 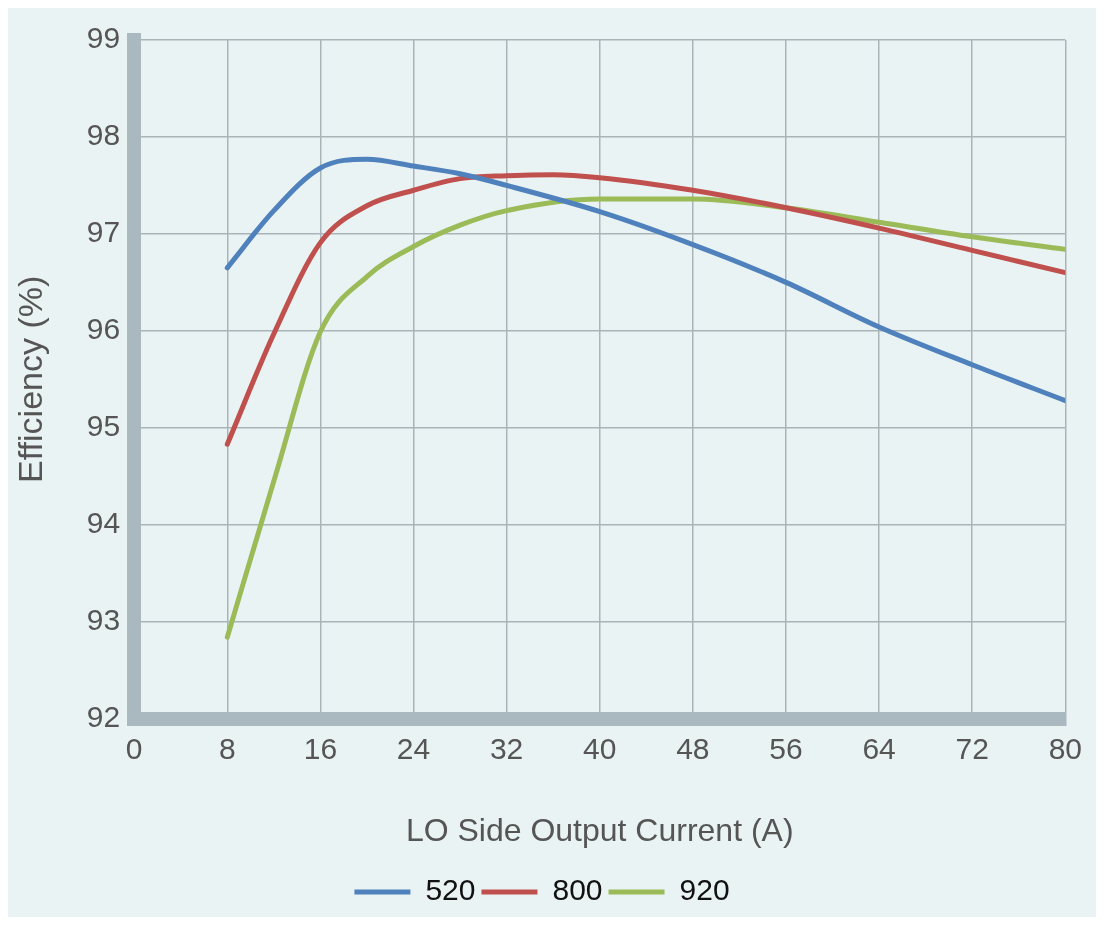 I want to click on x-tick-label: 8, so click(x=227, y=748).